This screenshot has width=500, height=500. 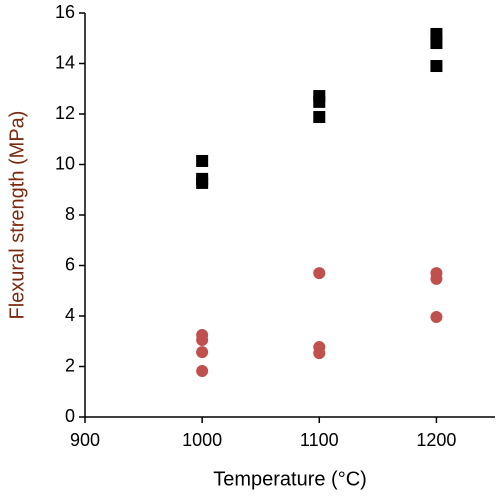 I want to click on y-tick-label: 6, so click(x=70, y=264).